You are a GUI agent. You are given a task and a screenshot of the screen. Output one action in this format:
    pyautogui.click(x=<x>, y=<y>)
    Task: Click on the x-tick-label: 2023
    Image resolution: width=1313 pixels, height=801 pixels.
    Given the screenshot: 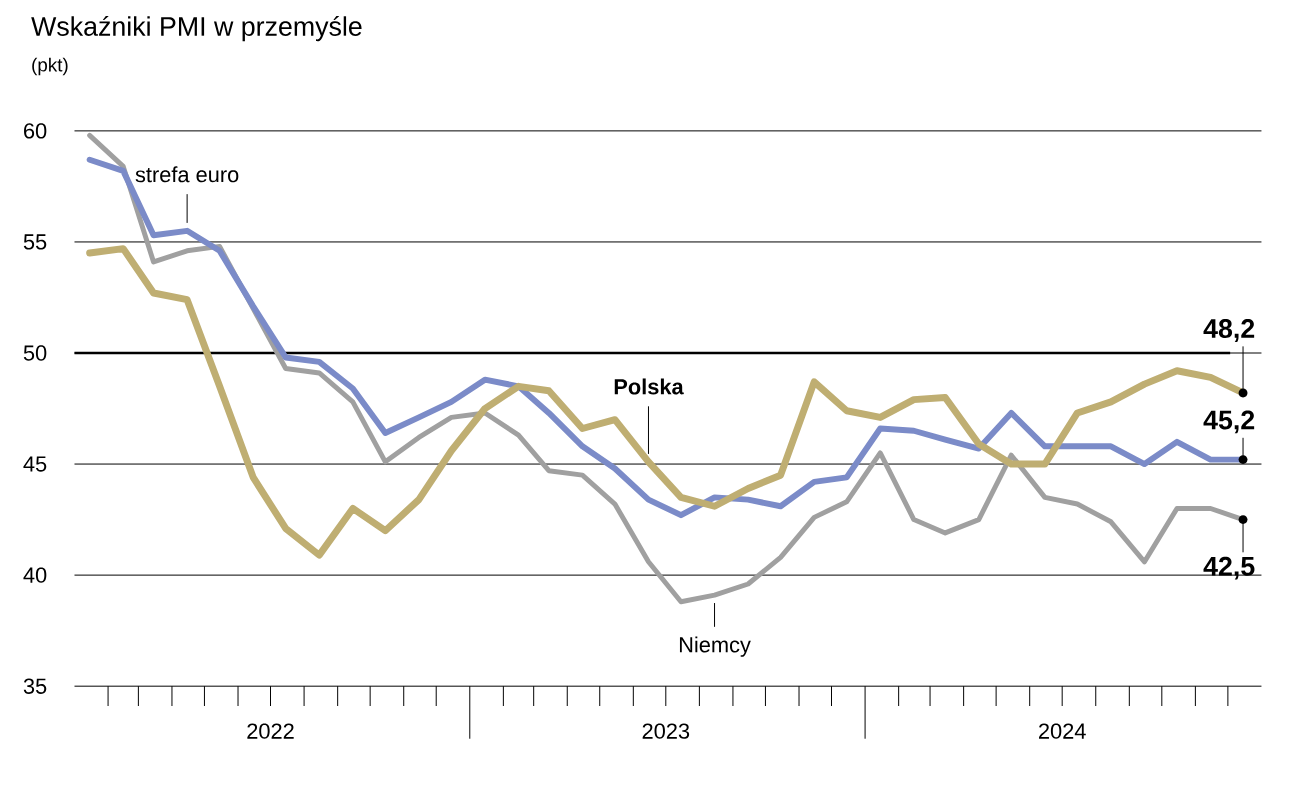 What is the action you would take?
    pyautogui.click(x=666, y=731)
    